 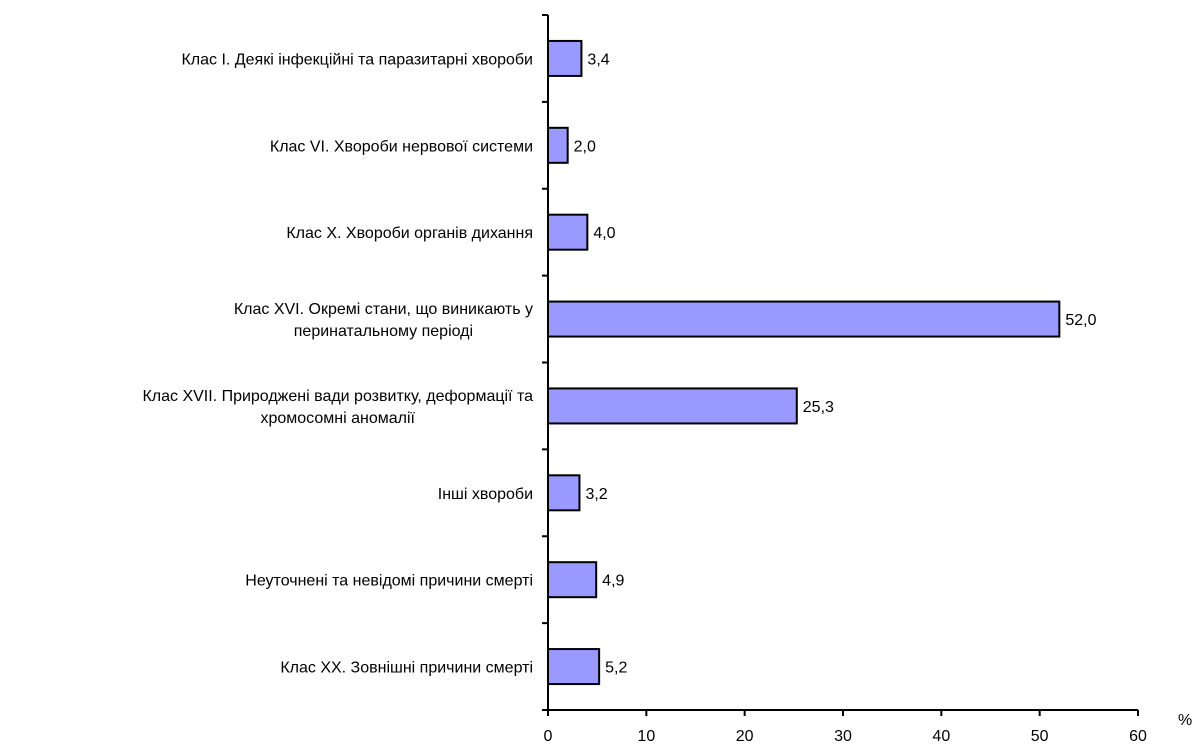 I want to click on category-label-7-0: Клас ХХ. Зовнішні причини смерті, so click(x=406, y=668).